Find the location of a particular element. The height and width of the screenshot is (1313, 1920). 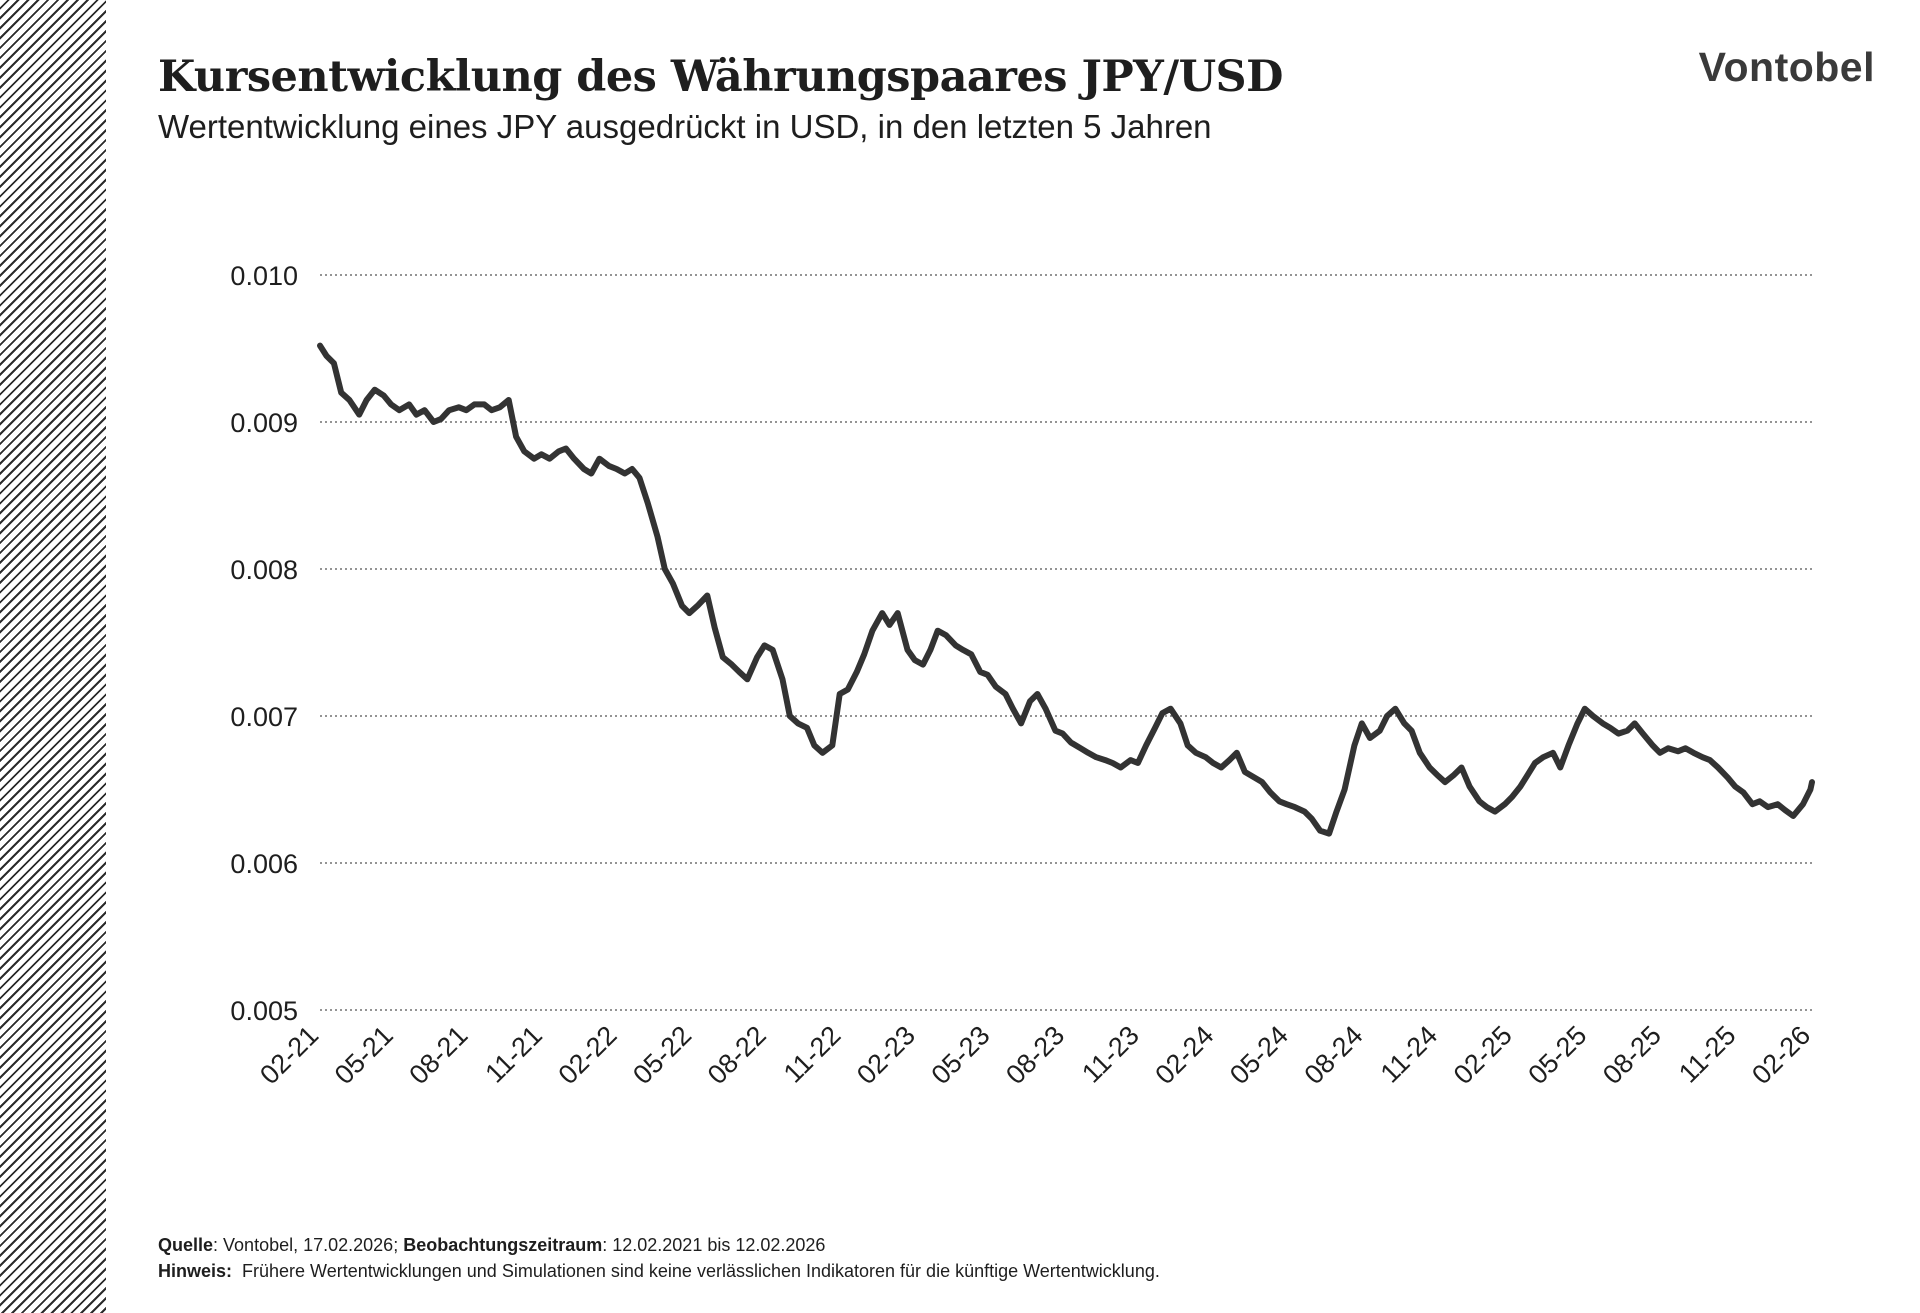

y-tick-label: 0.007 is located at coordinates (264, 717).